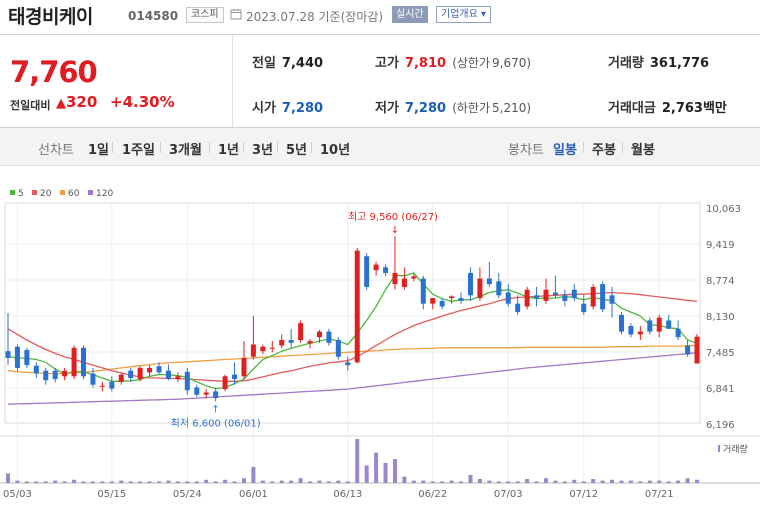 This screenshot has height=512, width=760. Describe the element at coordinates (679, 63) in the screenshot. I see `volume-value: 361,776` at that location.